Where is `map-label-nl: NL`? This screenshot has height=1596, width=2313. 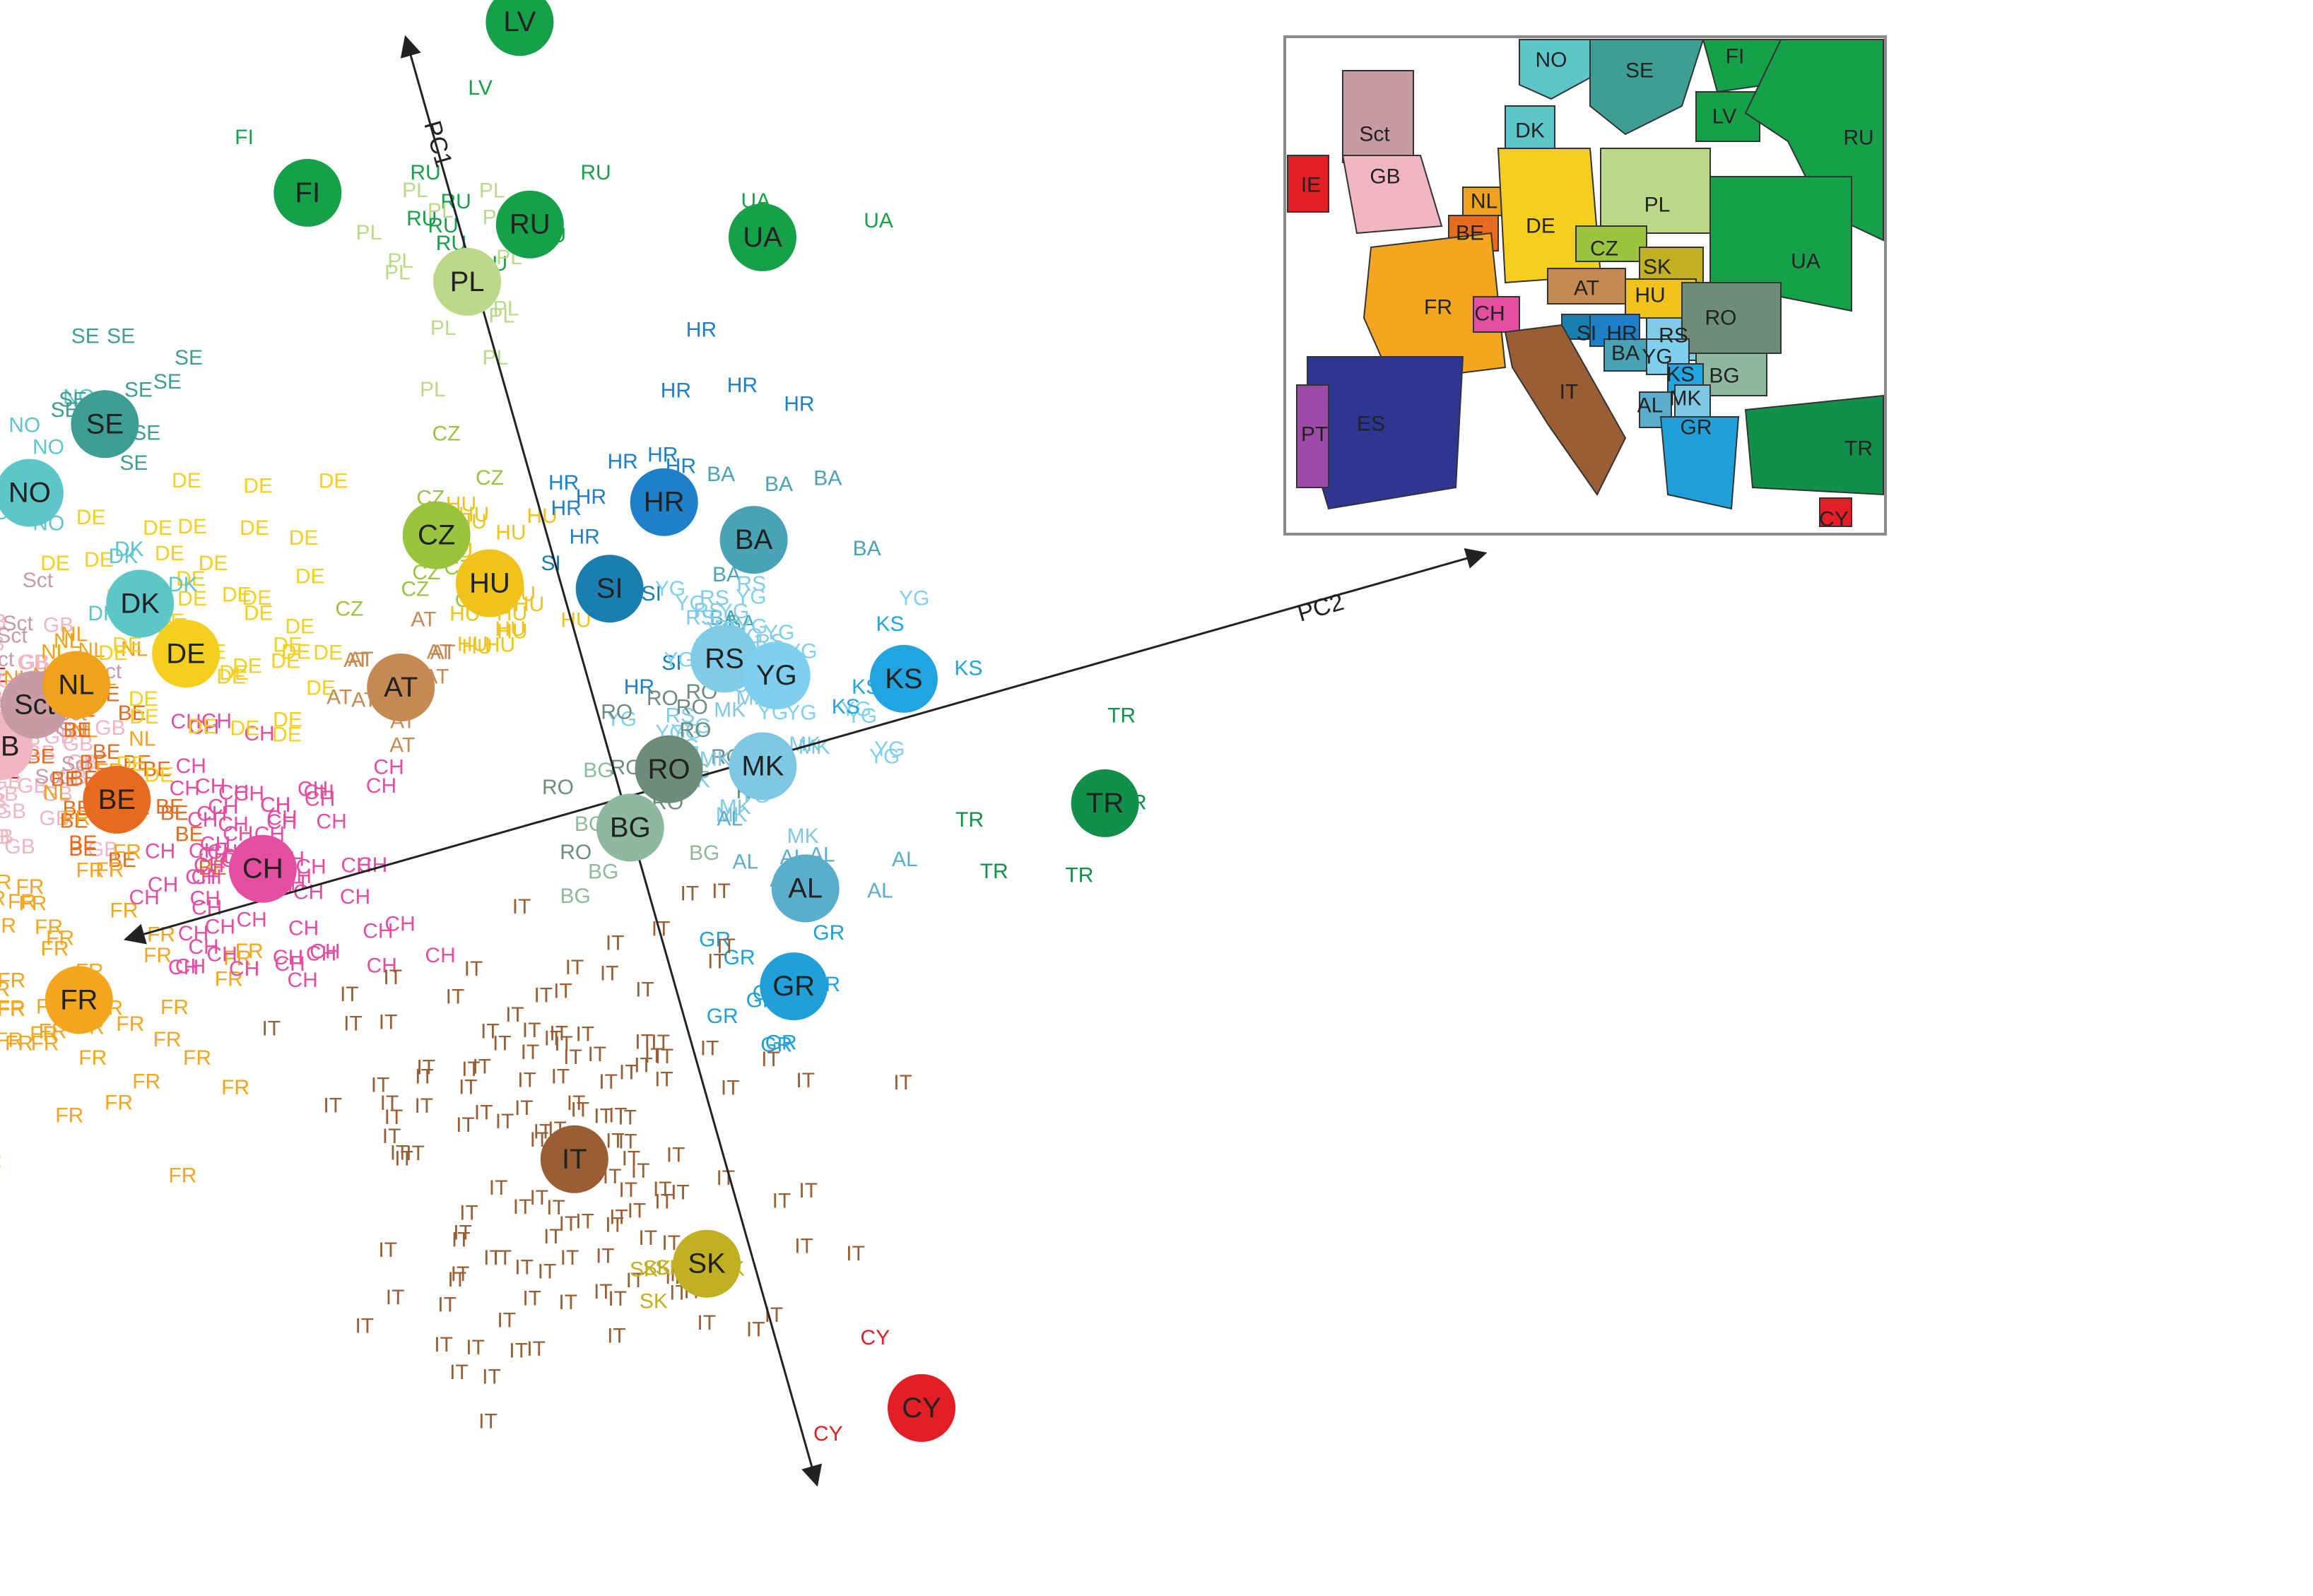 map-label-nl: NL is located at coordinates (1484, 202).